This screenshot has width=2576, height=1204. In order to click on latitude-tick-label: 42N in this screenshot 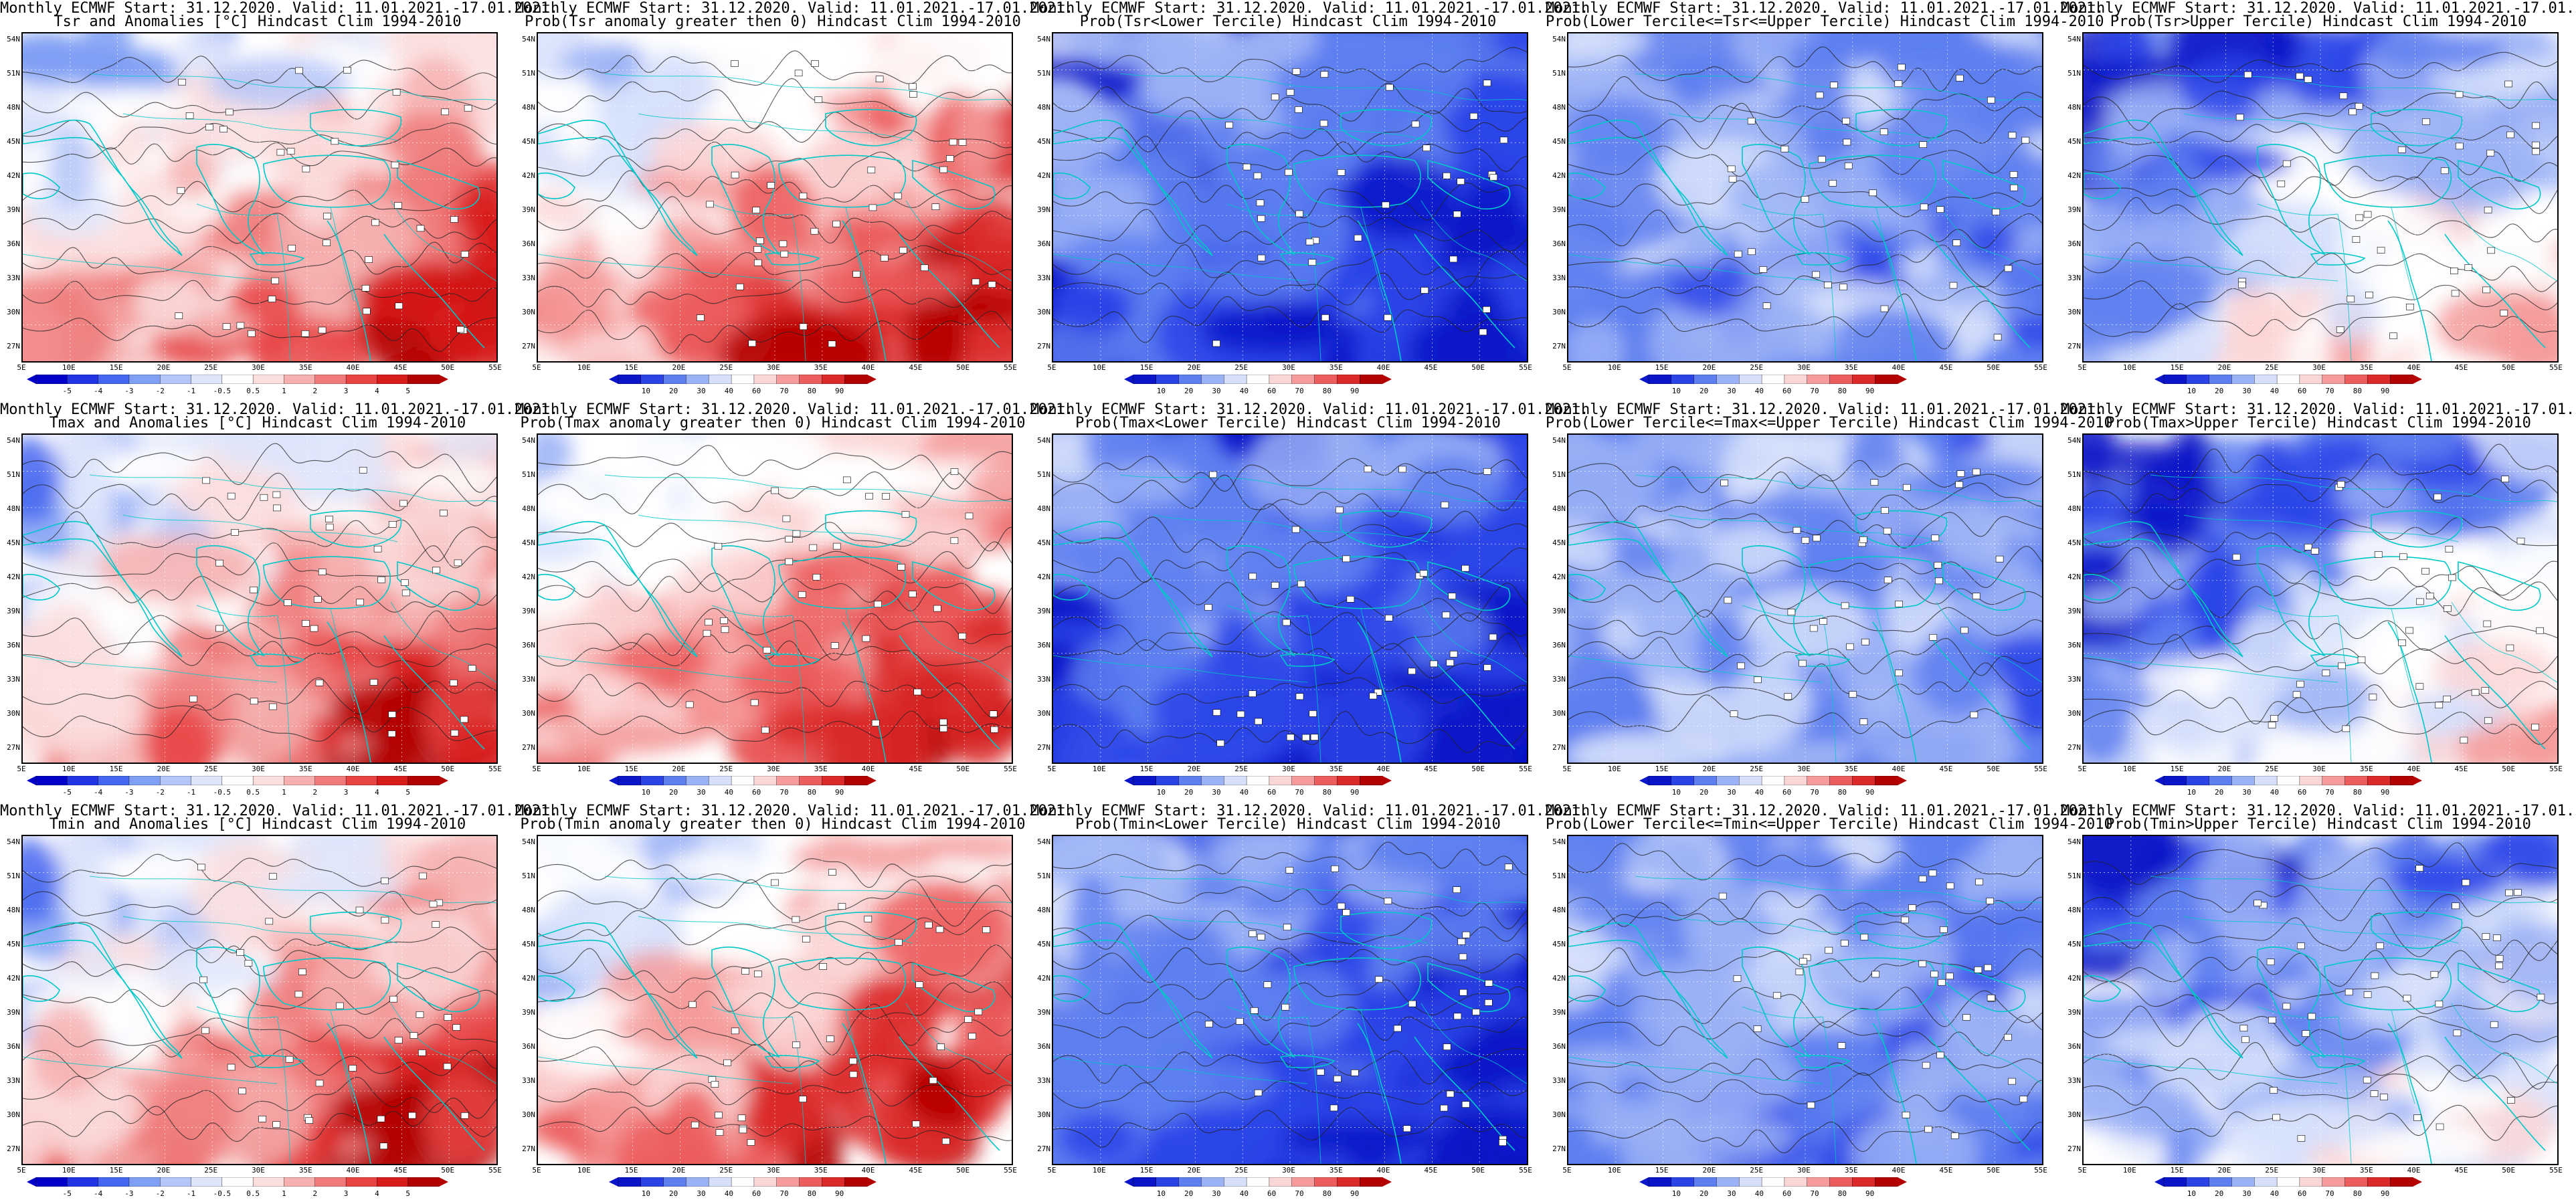, I will do `click(1043, 176)`.